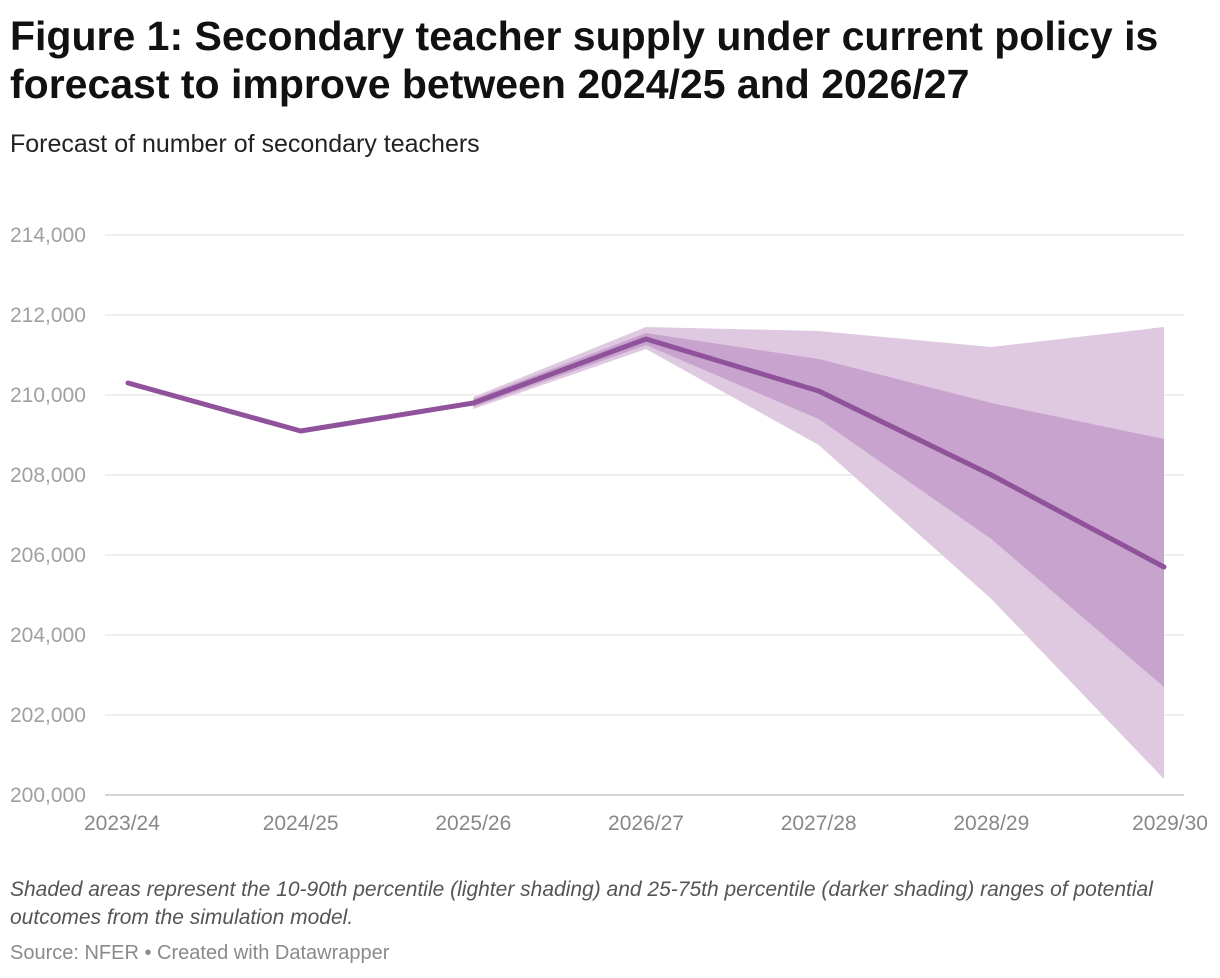 This screenshot has height=978, width=1220. What do you see at coordinates (48, 235) in the screenshot?
I see `y-tick-label: 214,000` at bounding box center [48, 235].